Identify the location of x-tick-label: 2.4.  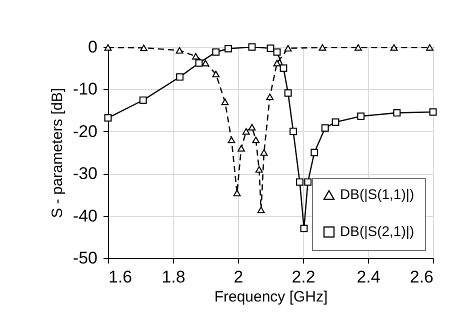
(368, 277).